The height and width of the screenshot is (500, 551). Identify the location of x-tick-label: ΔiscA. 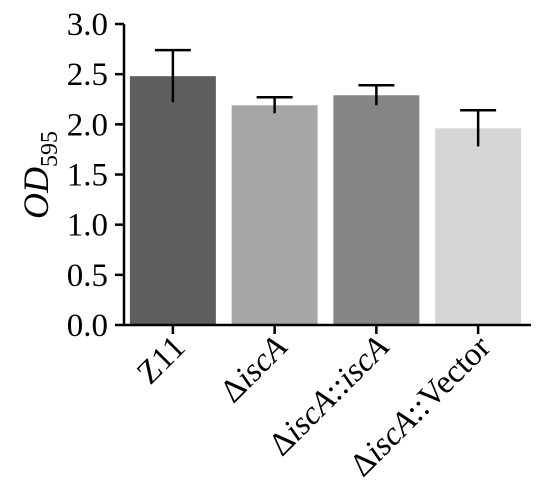
(254, 369).